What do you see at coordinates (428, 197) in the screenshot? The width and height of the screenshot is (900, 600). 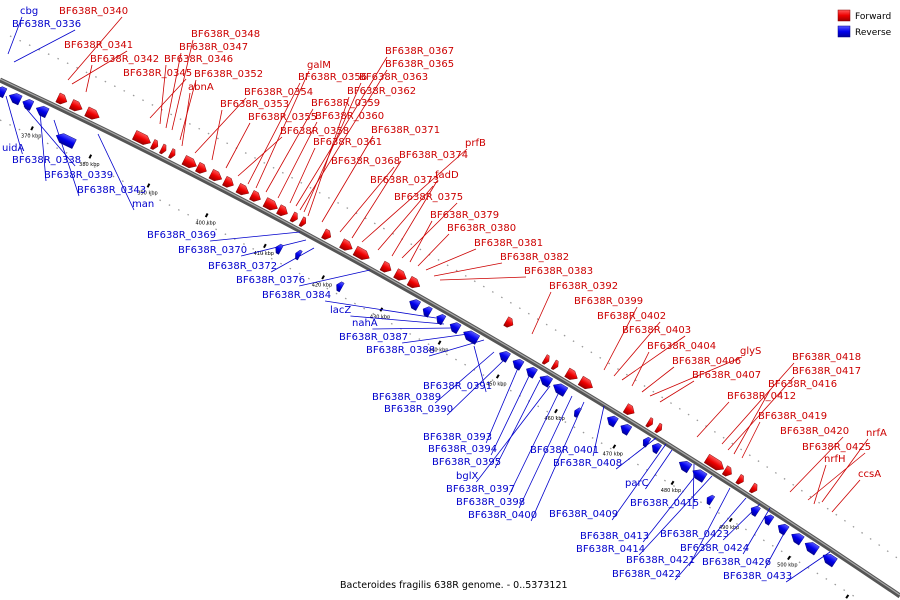 I see `forward-gene-label-bf638r-0375: BF638R_0375` at bounding box center [428, 197].